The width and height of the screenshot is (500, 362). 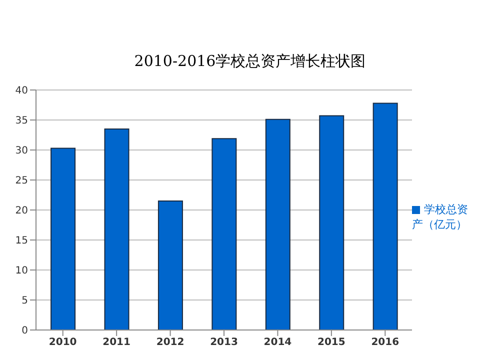 What do you see at coordinates (21, 91) in the screenshot?
I see `y-tick-label: 40` at bounding box center [21, 91].